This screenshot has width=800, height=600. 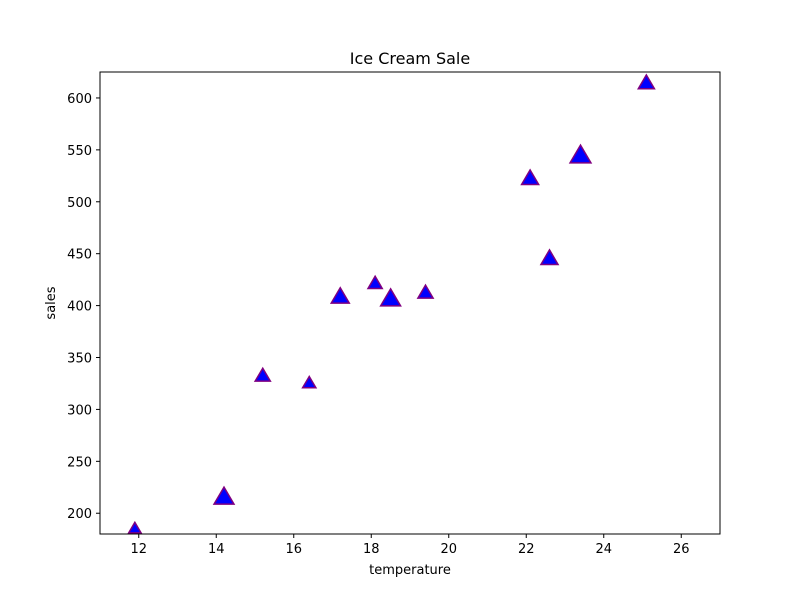 I want to click on x-tick-label: 22, so click(x=526, y=549).